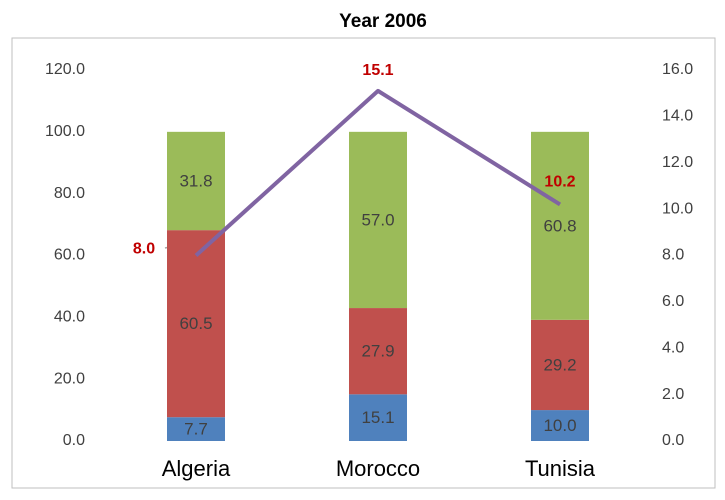 The image size is (725, 500). I want to click on x-tick-label: Algeria, so click(196, 468).